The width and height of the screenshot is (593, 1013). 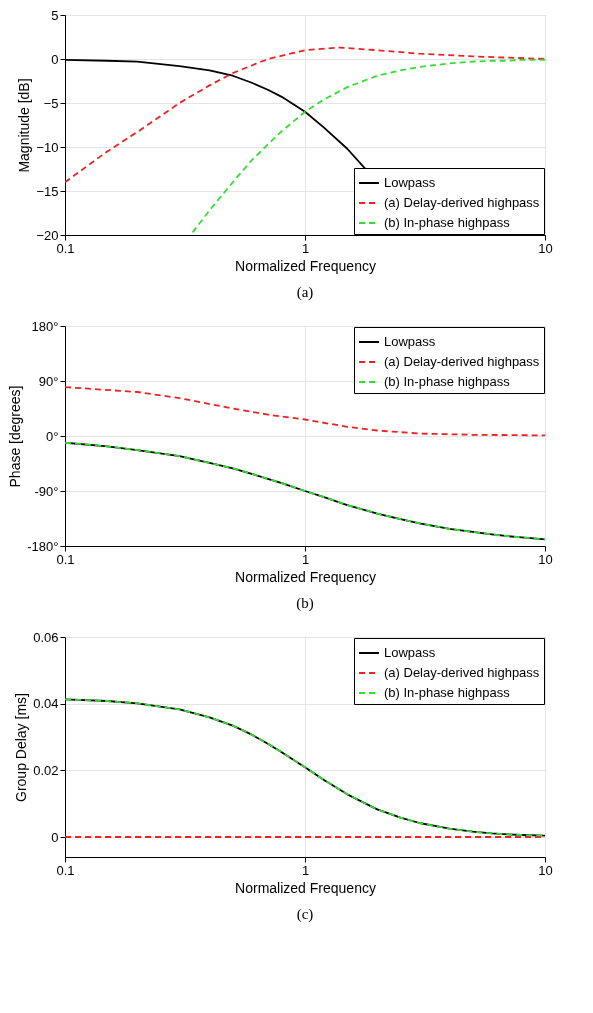 What do you see at coordinates (46, 704) in the screenshot?
I see `y-tick-label: 0.04` at bounding box center [46, 704].